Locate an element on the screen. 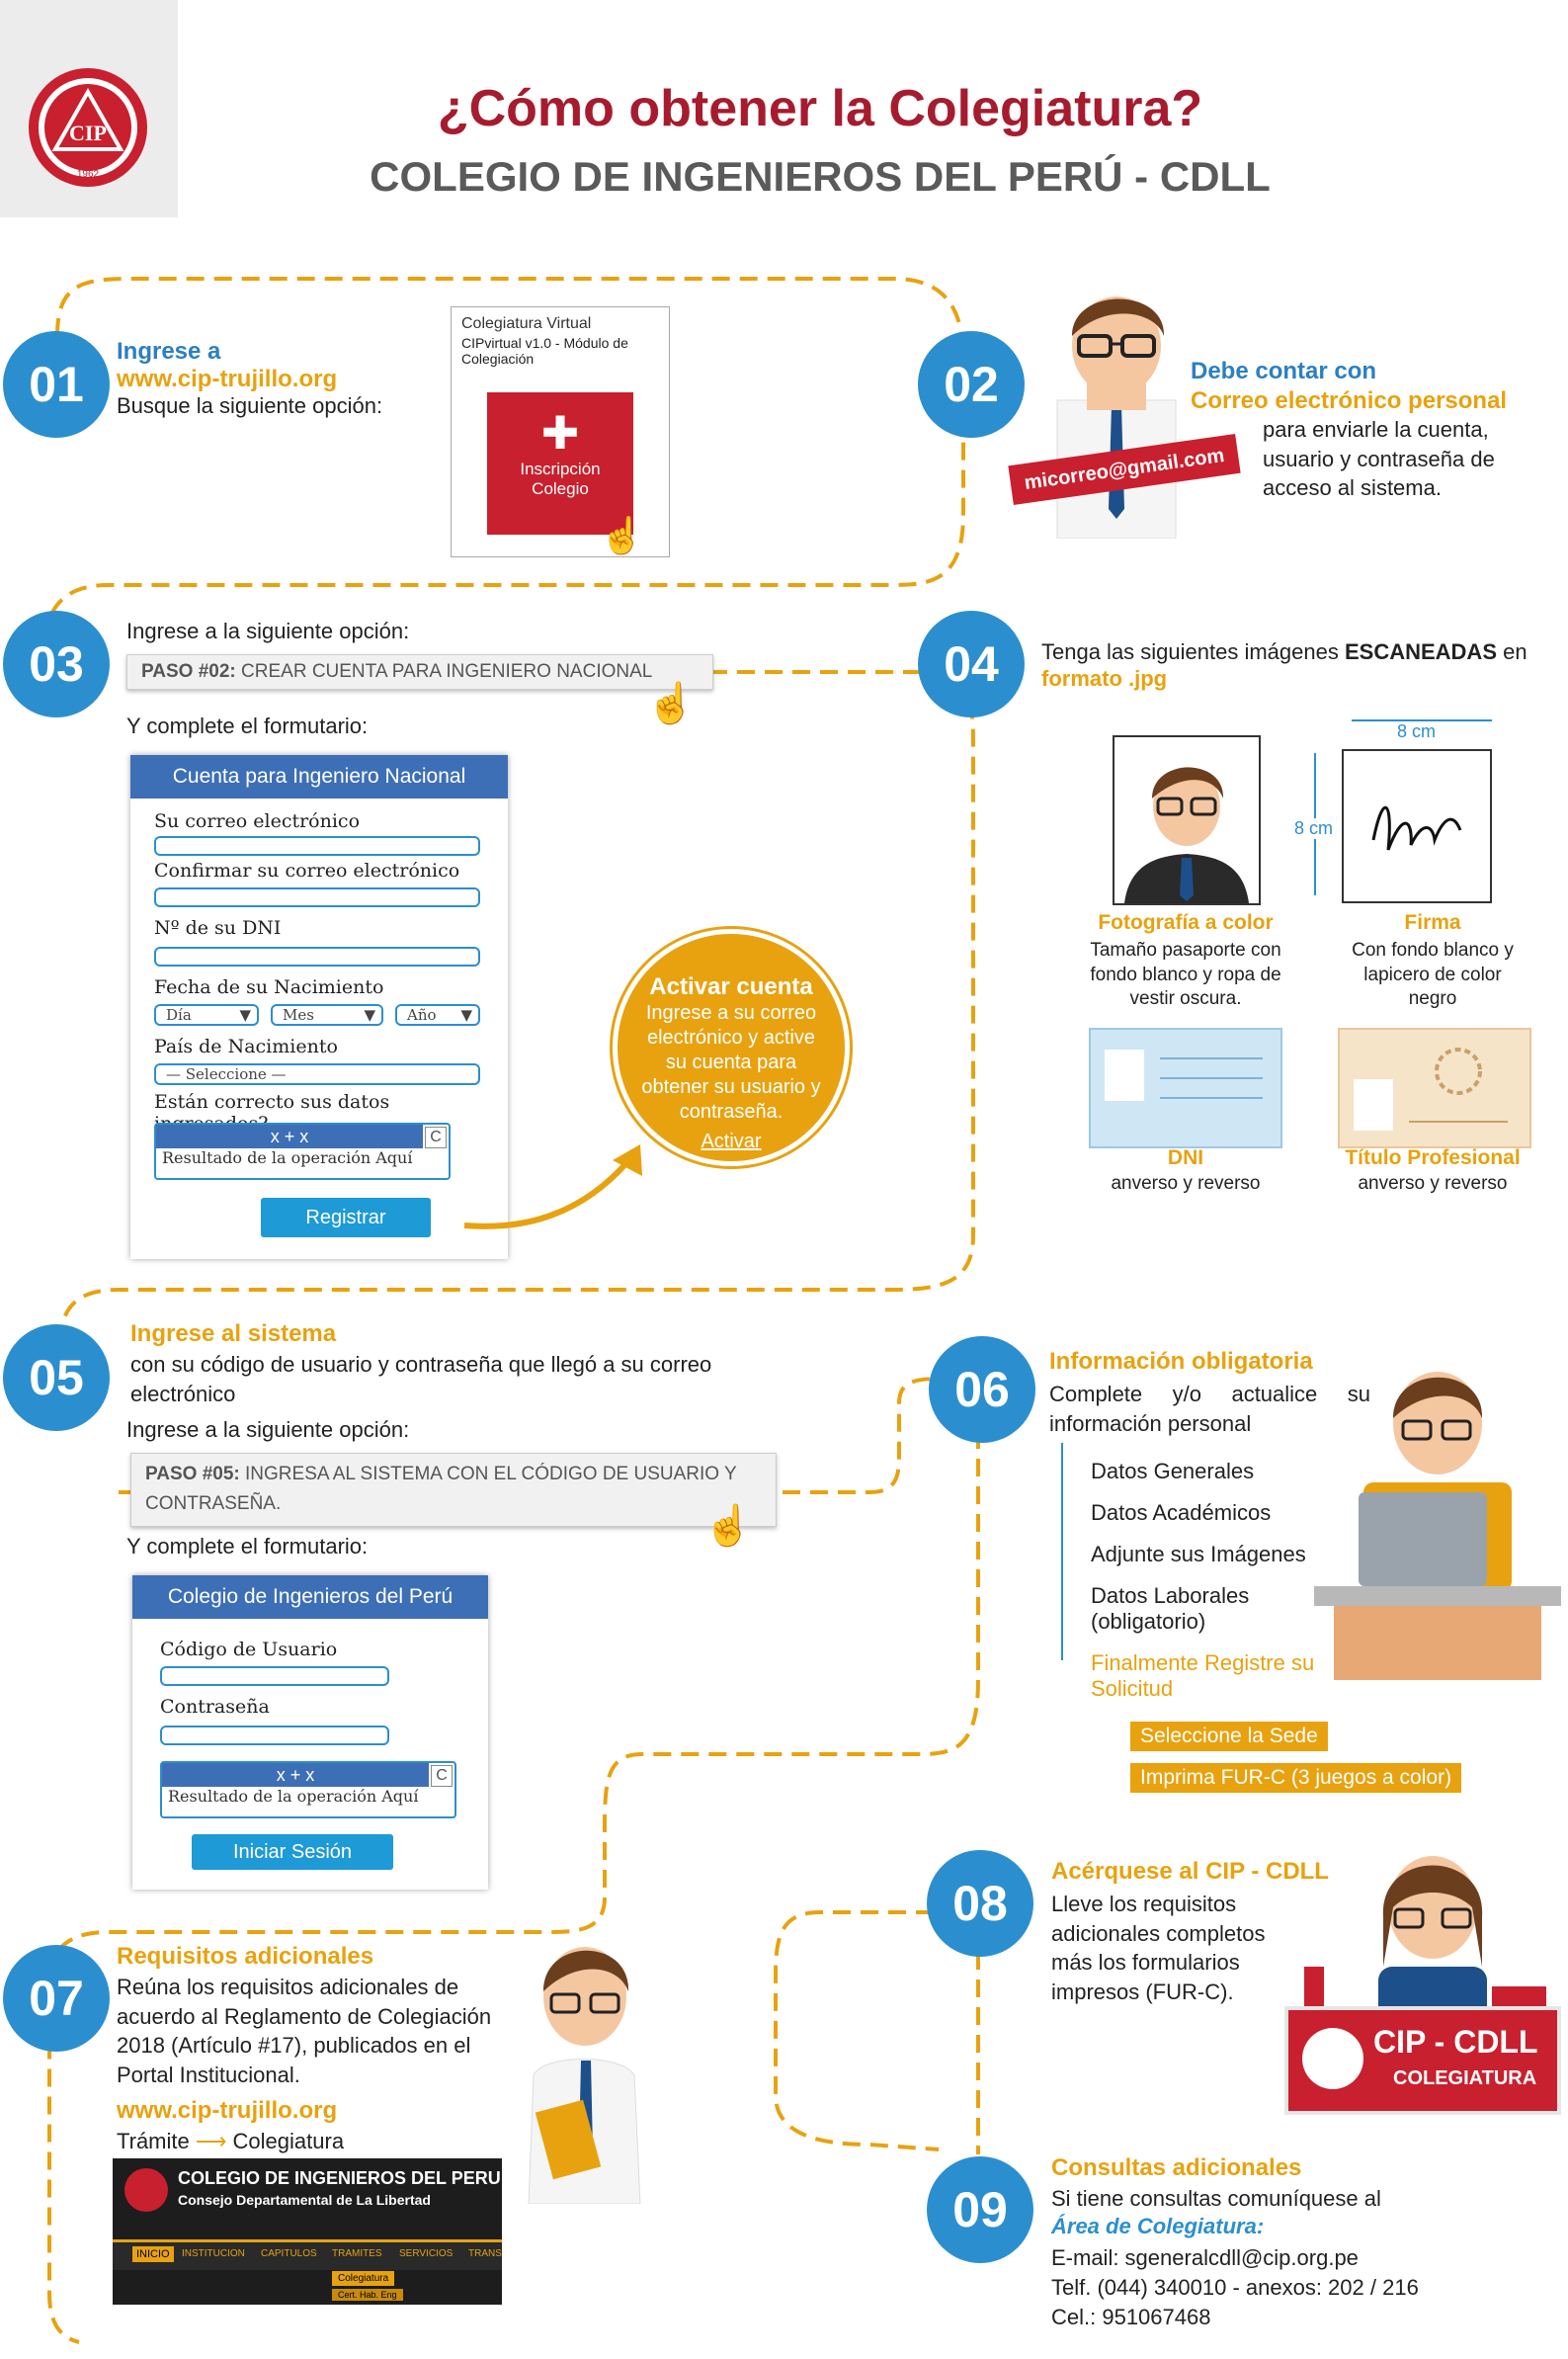  cip-logo: CIP 1962 is located at coordinates (88, 127).